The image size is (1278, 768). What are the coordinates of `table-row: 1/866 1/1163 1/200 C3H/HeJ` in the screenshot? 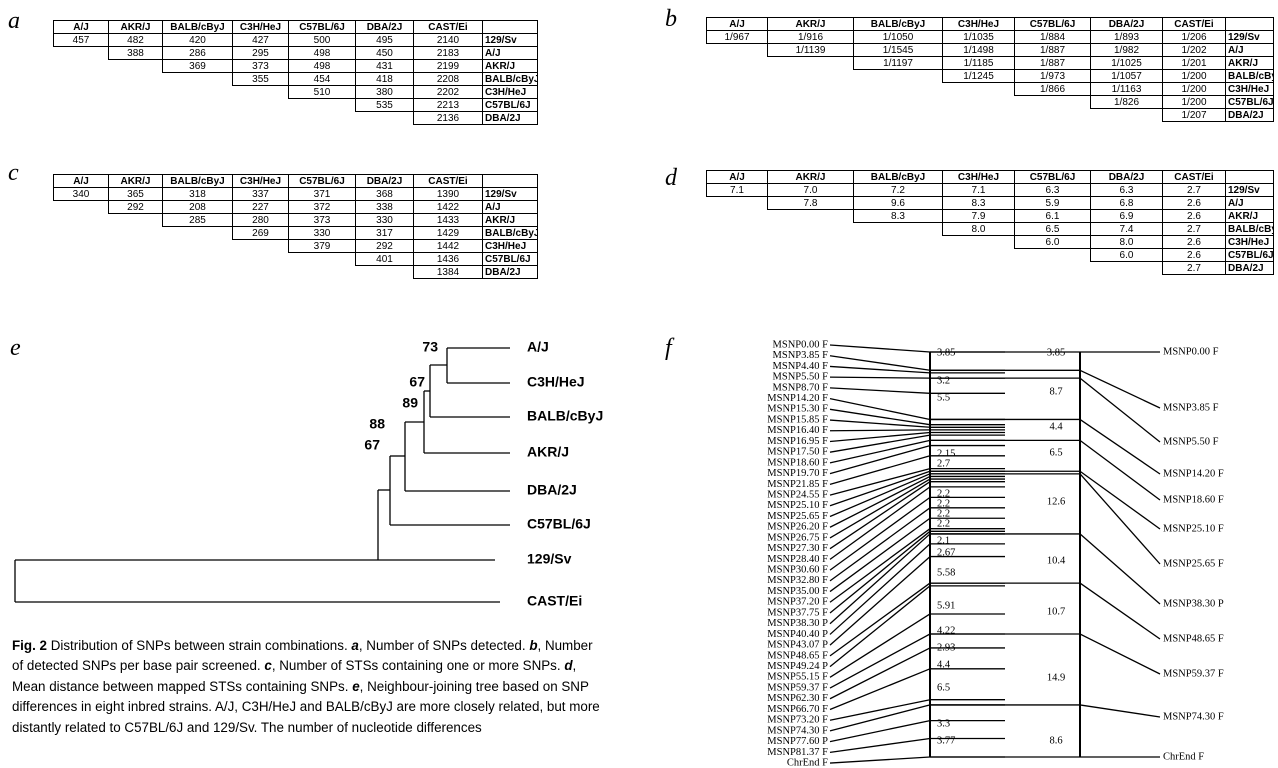 It's located at (990, 89).